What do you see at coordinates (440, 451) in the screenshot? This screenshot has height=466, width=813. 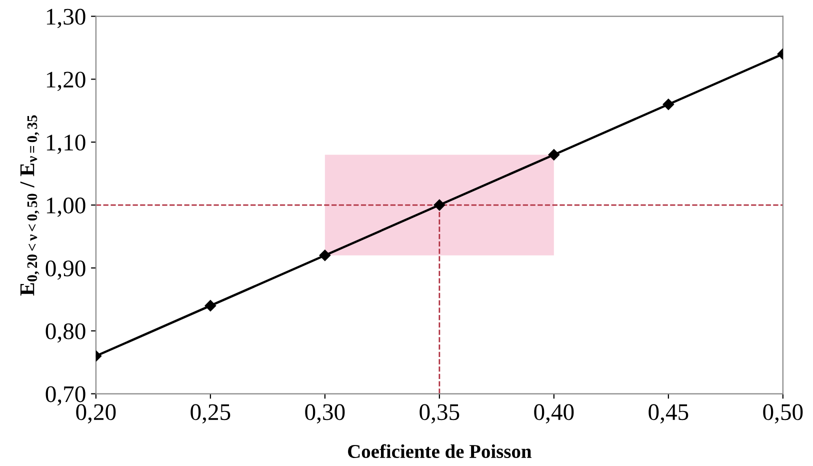 I see `x-axis-title: Coeficiente de Poisson` at bounding box center [440, 451].